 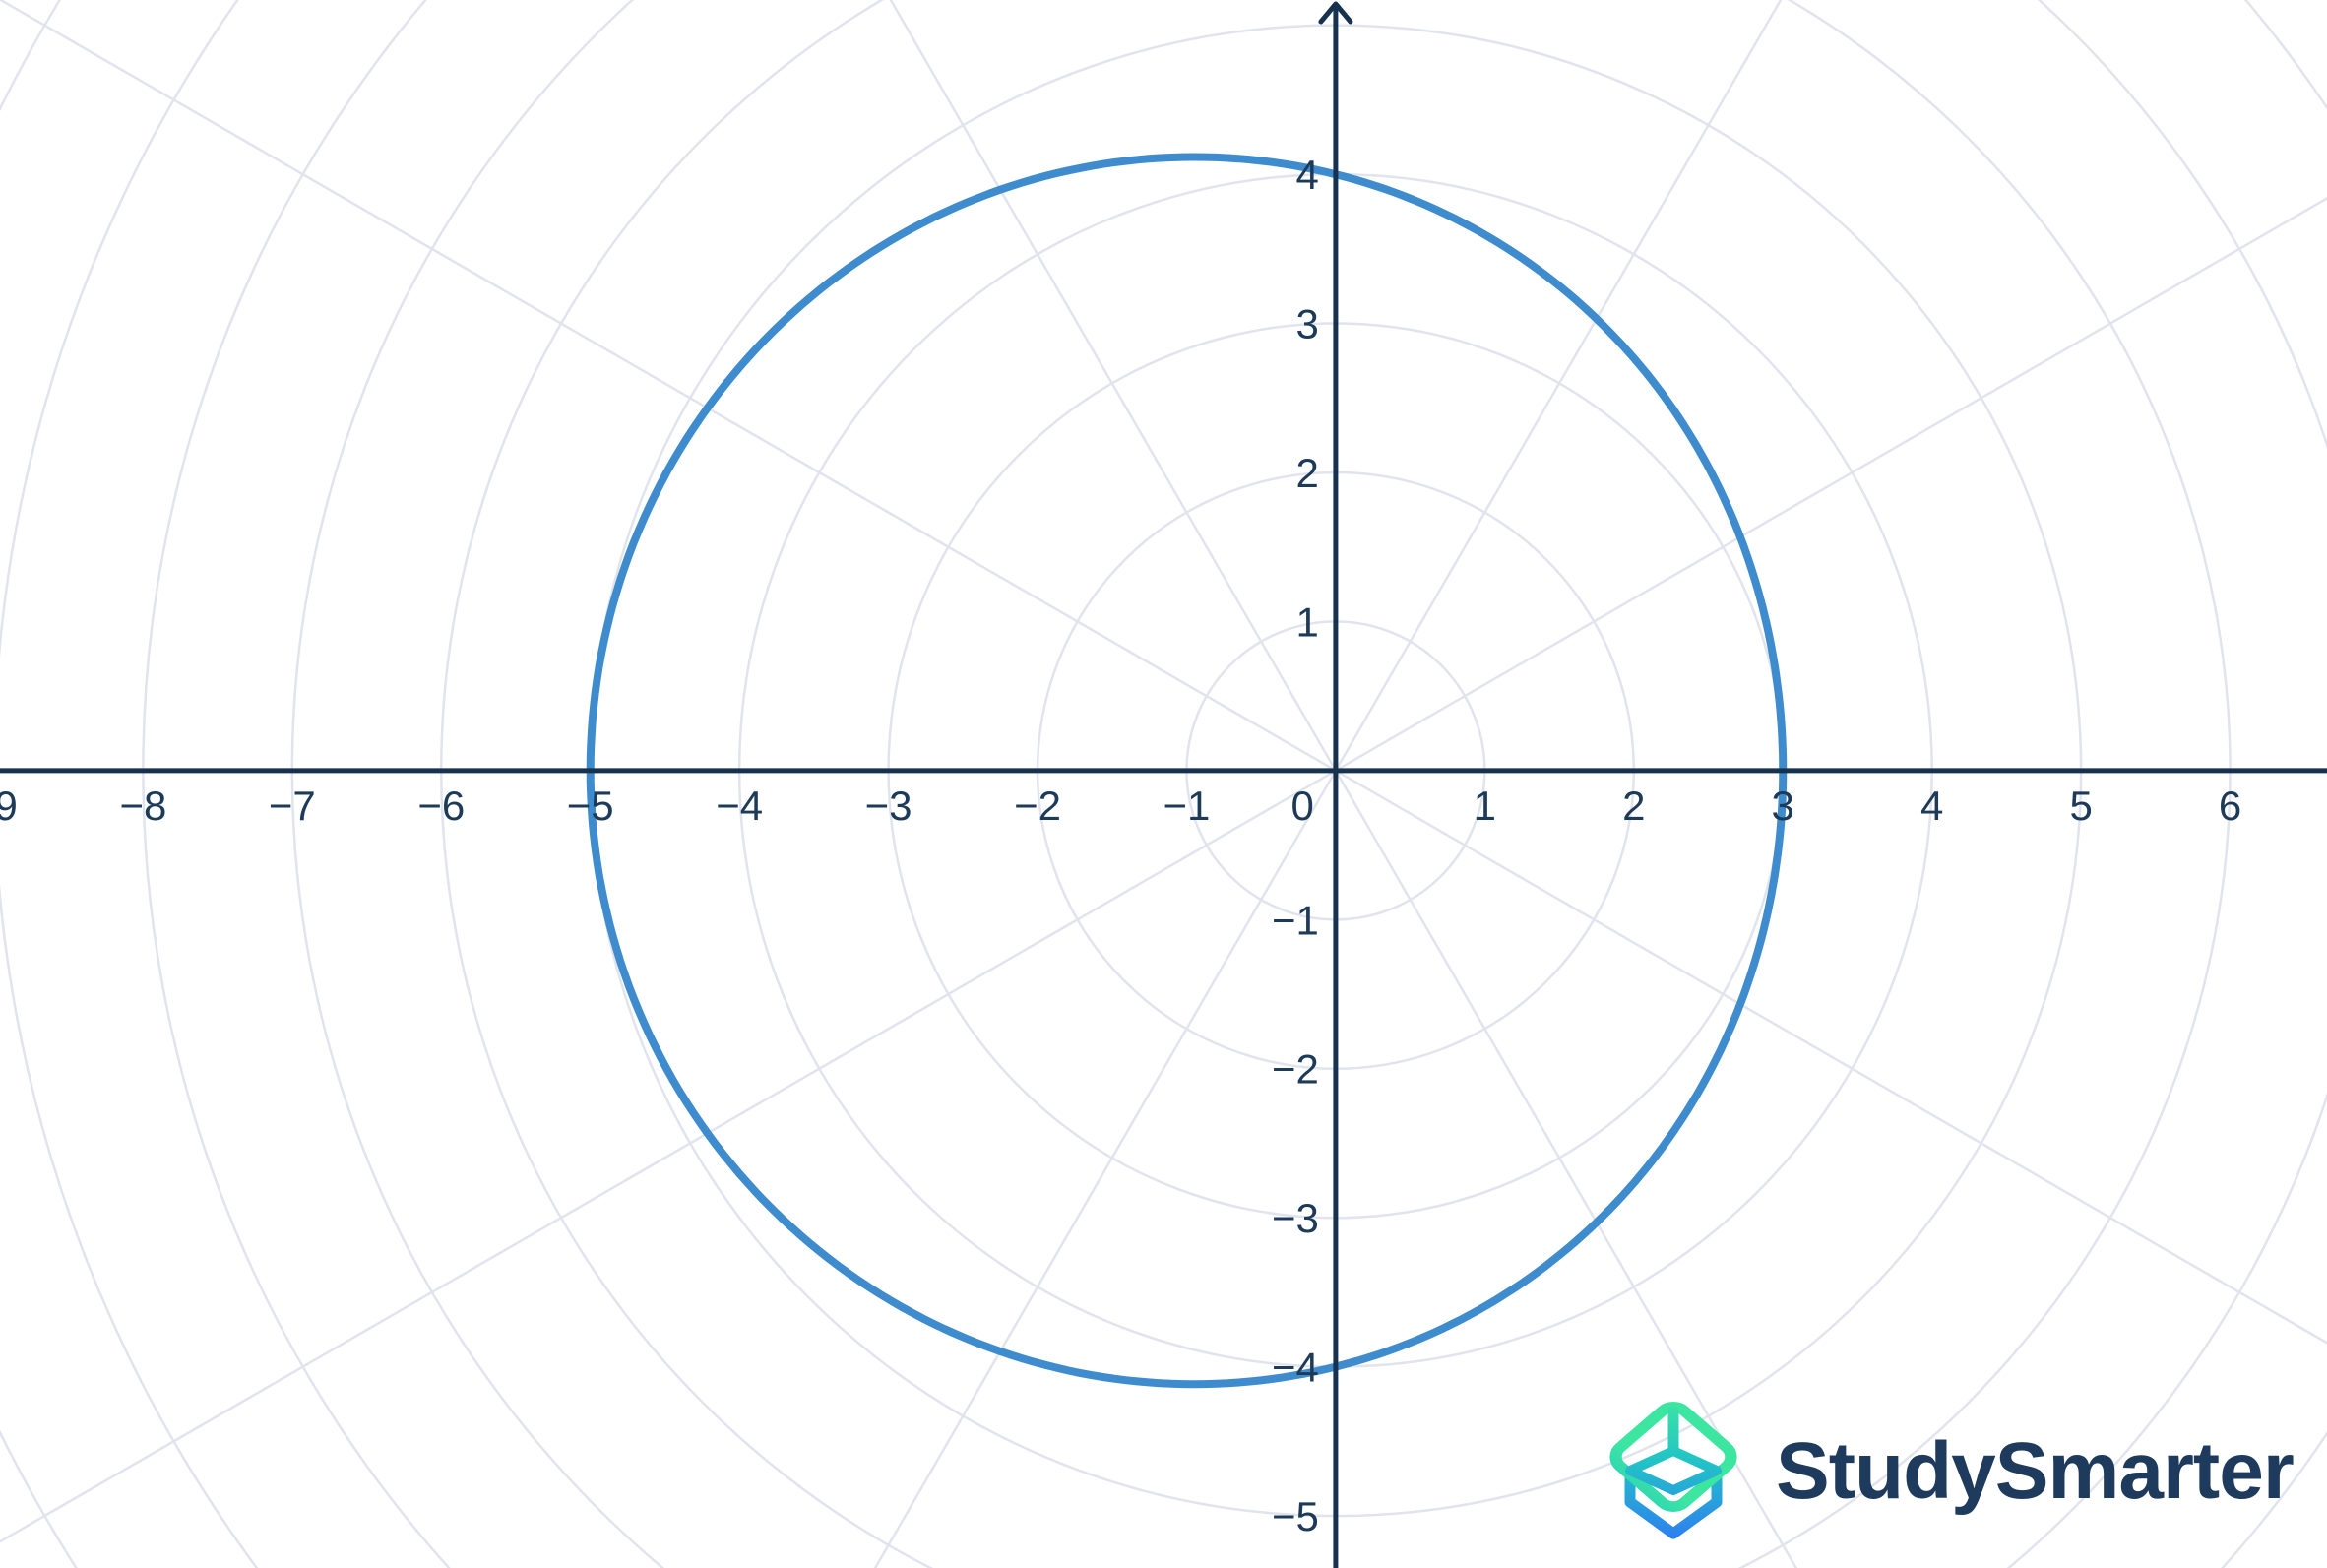 I want to click on y-tick-label: 3, so click(x=1307, y=324).